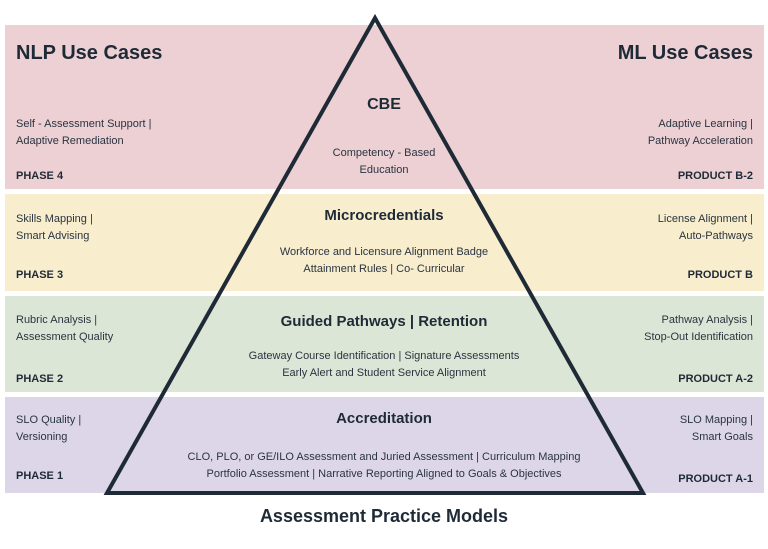 This screenshot has width=768, height=549. I want to click on product-a-2-label: PRODUCT A-2, so click(715, 379).